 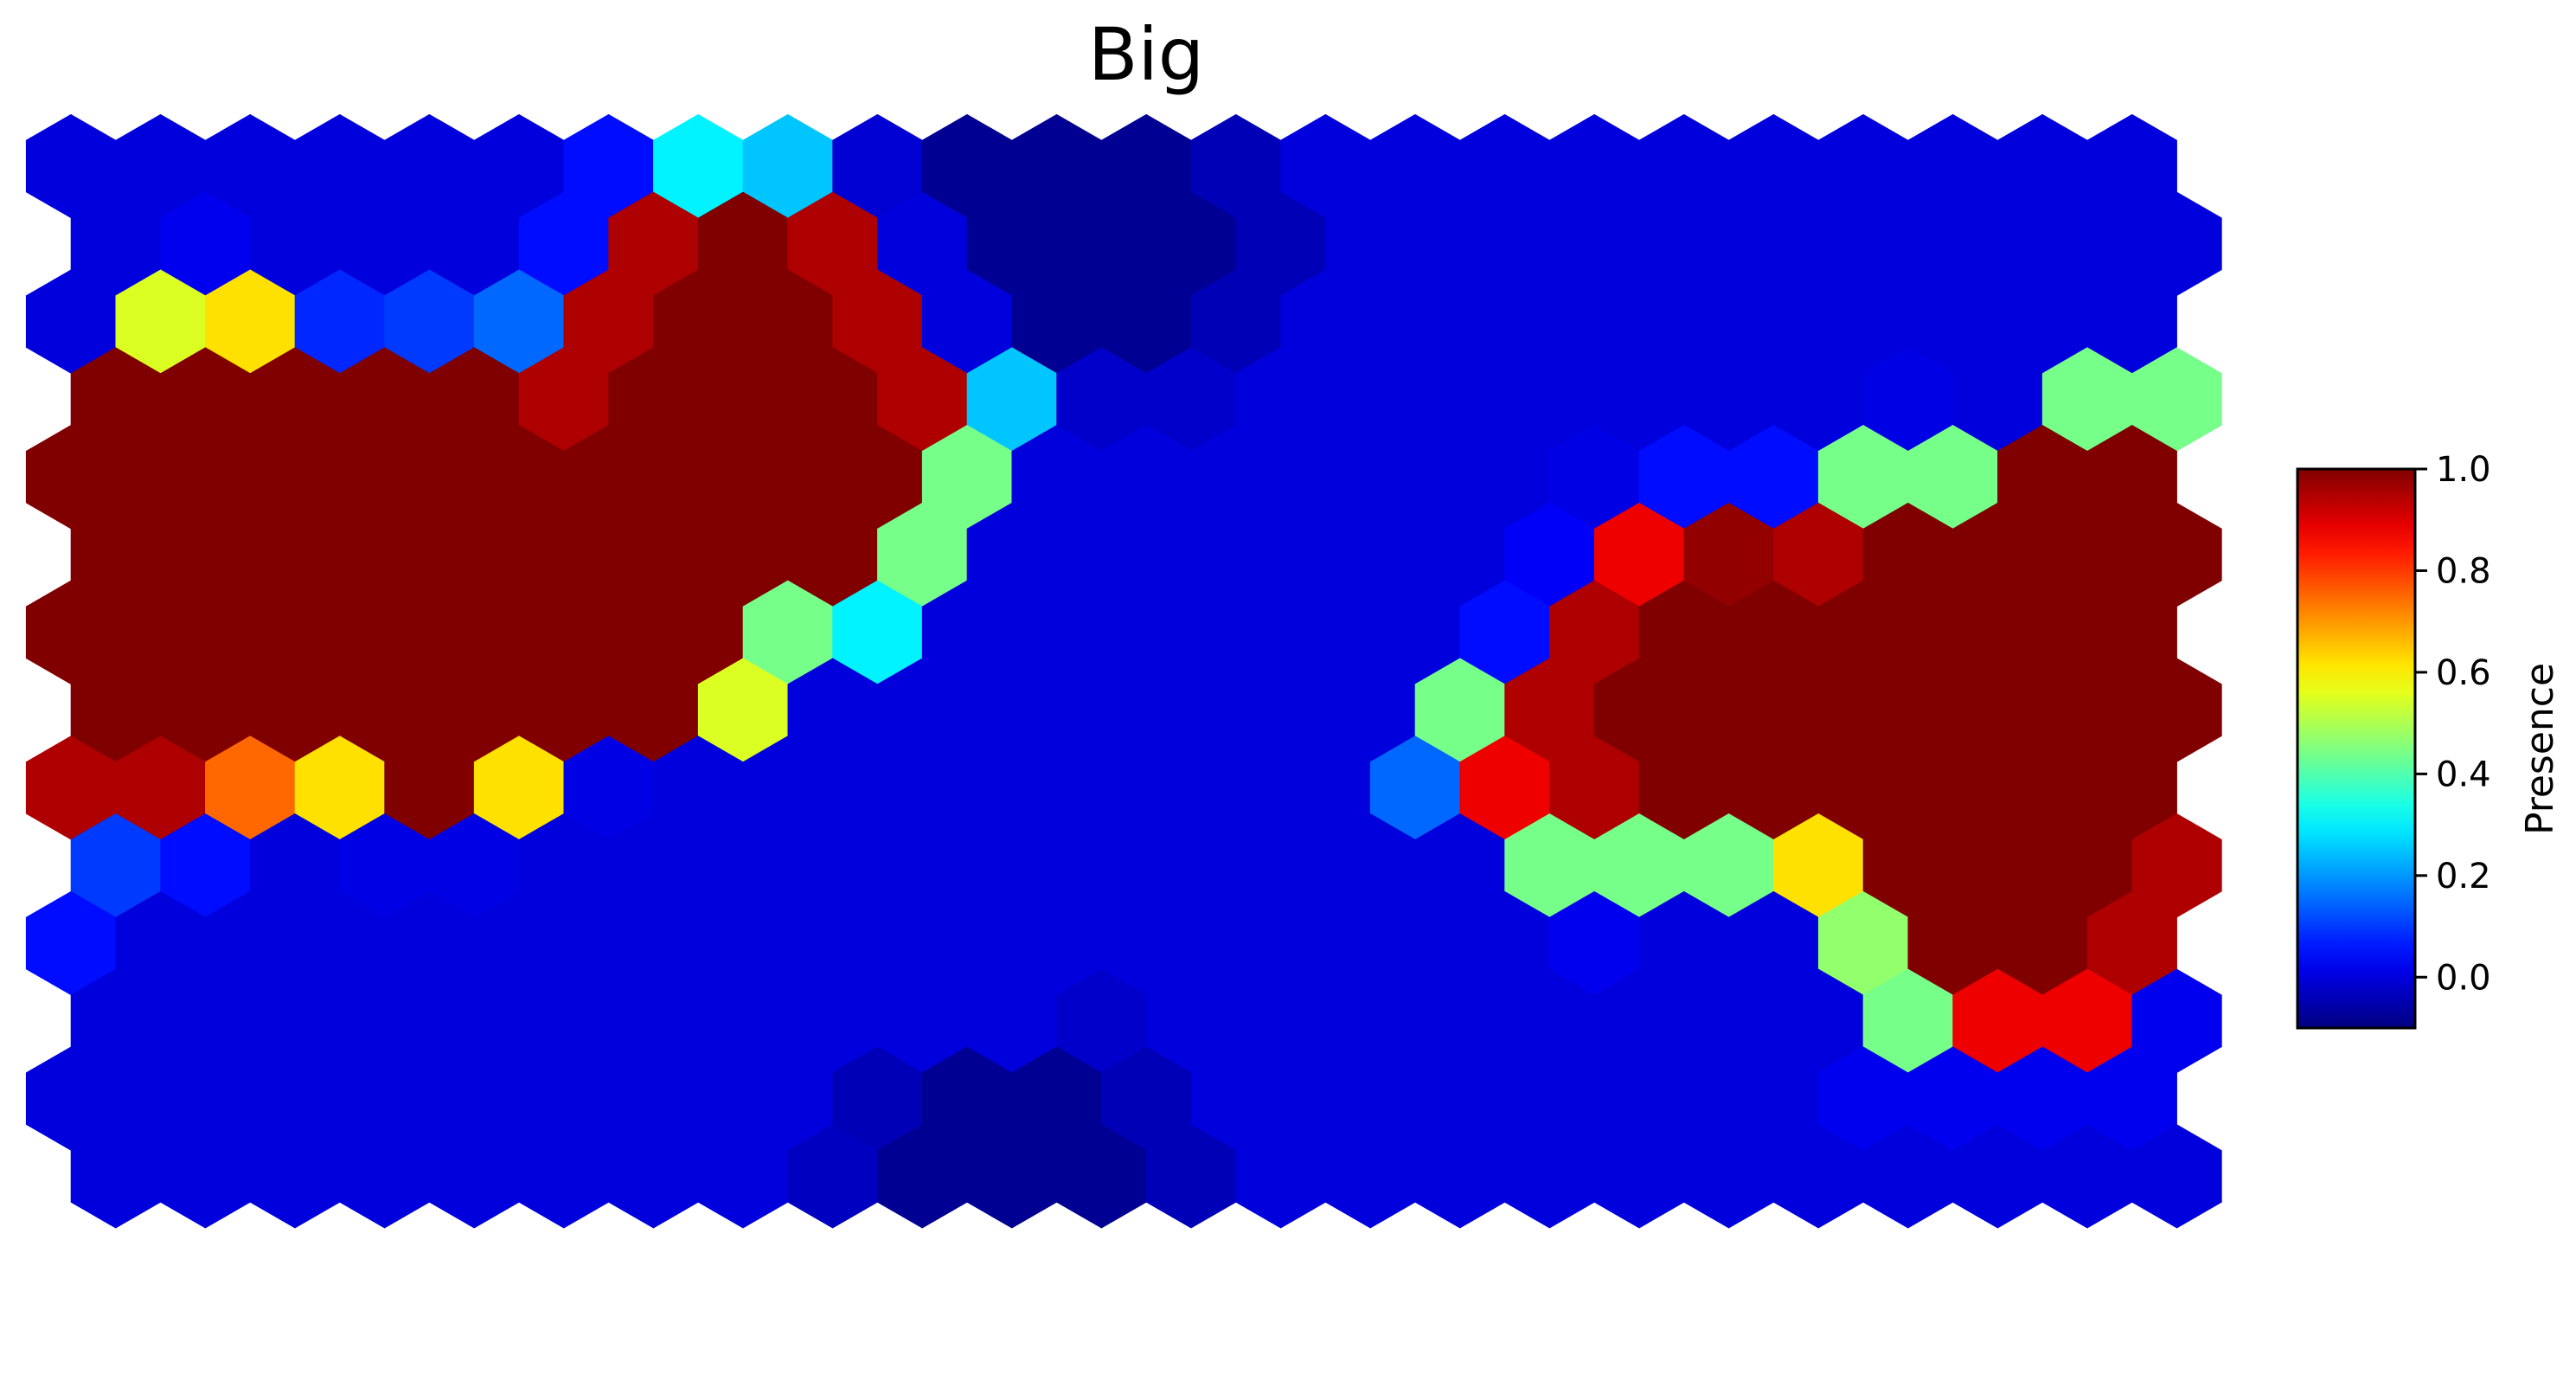 What do you see at coordinates (2539, 748) in the screenshot?
I see `colorbar-label: Presence` at bounding box center [2539, 748].